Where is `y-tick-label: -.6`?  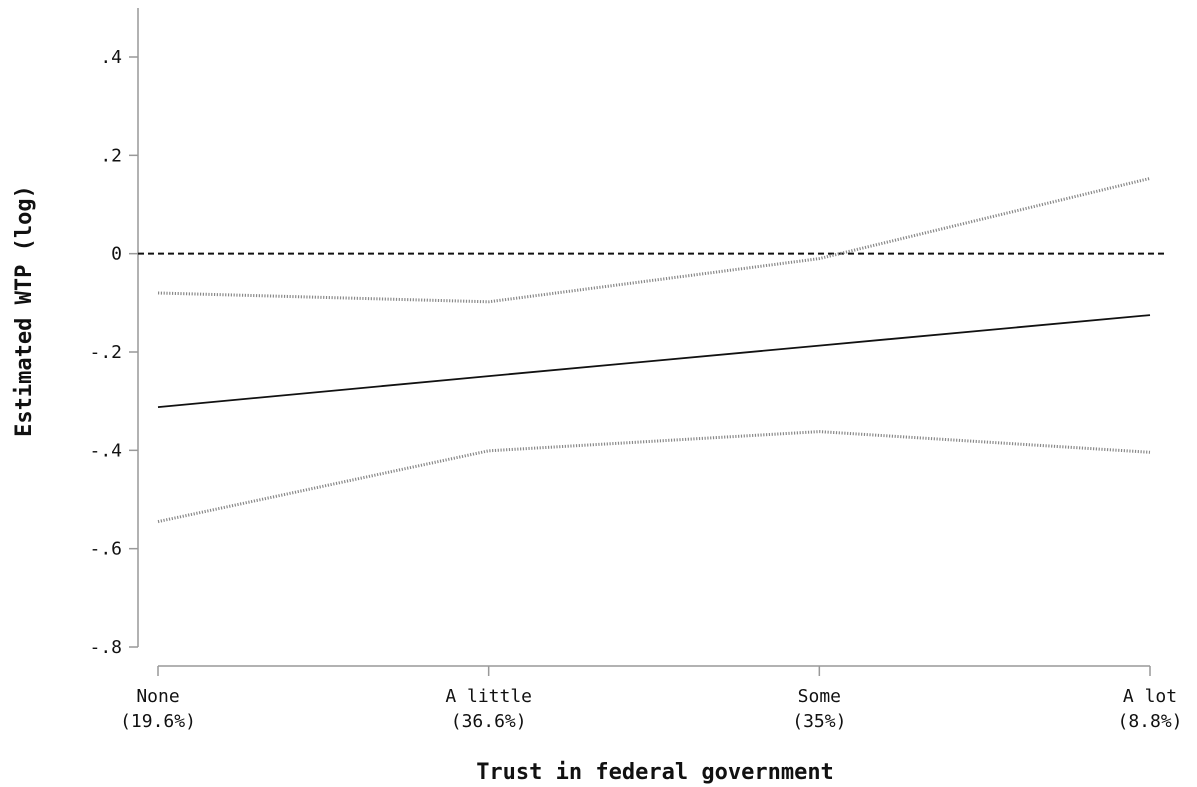 y-tick-label: -.6 is located at coordinates (105, 549).